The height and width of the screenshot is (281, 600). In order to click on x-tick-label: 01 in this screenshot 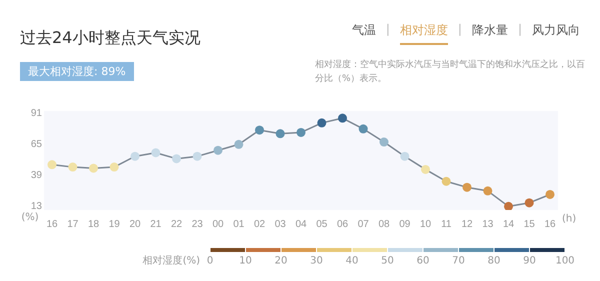, I will do `click(239, 224)`.